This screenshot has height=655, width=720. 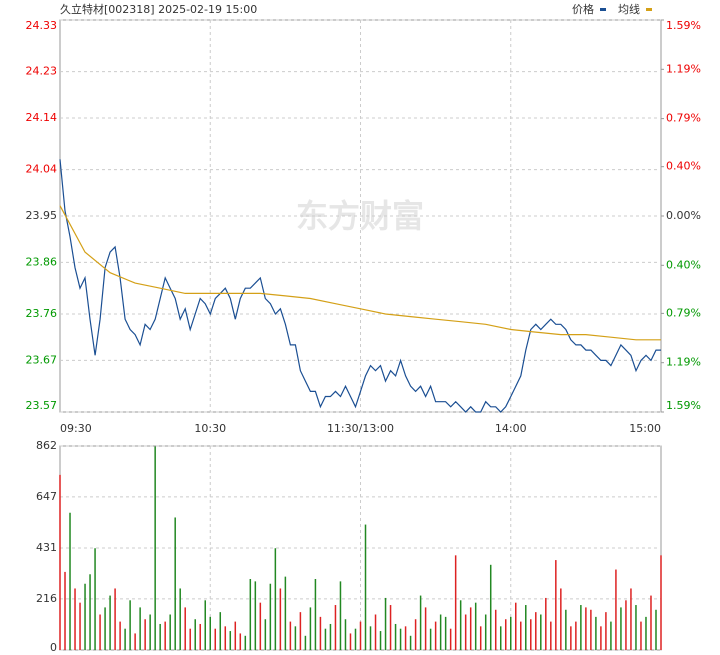 I want to click on y-tick-label: 24.14, so click(x=42, y=117).